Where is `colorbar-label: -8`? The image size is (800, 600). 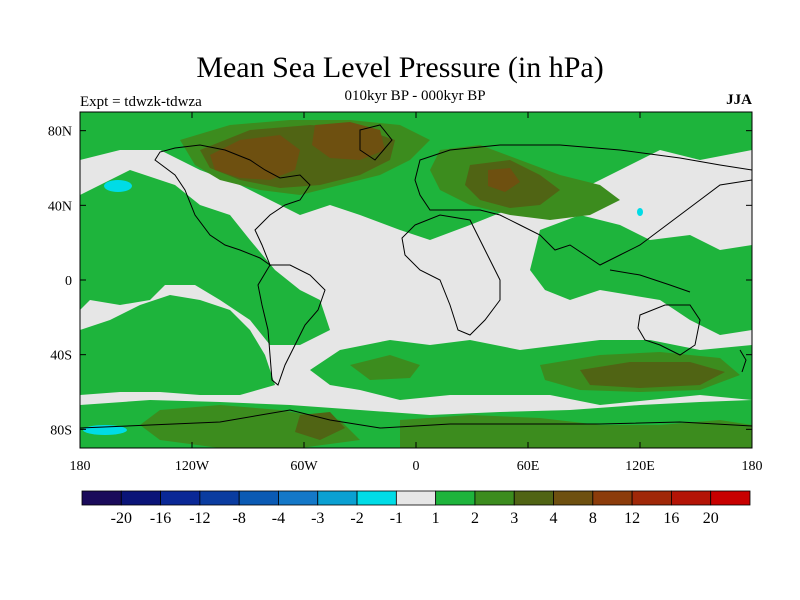 colorbar-label: -8 is located at coordinates (239, 518).